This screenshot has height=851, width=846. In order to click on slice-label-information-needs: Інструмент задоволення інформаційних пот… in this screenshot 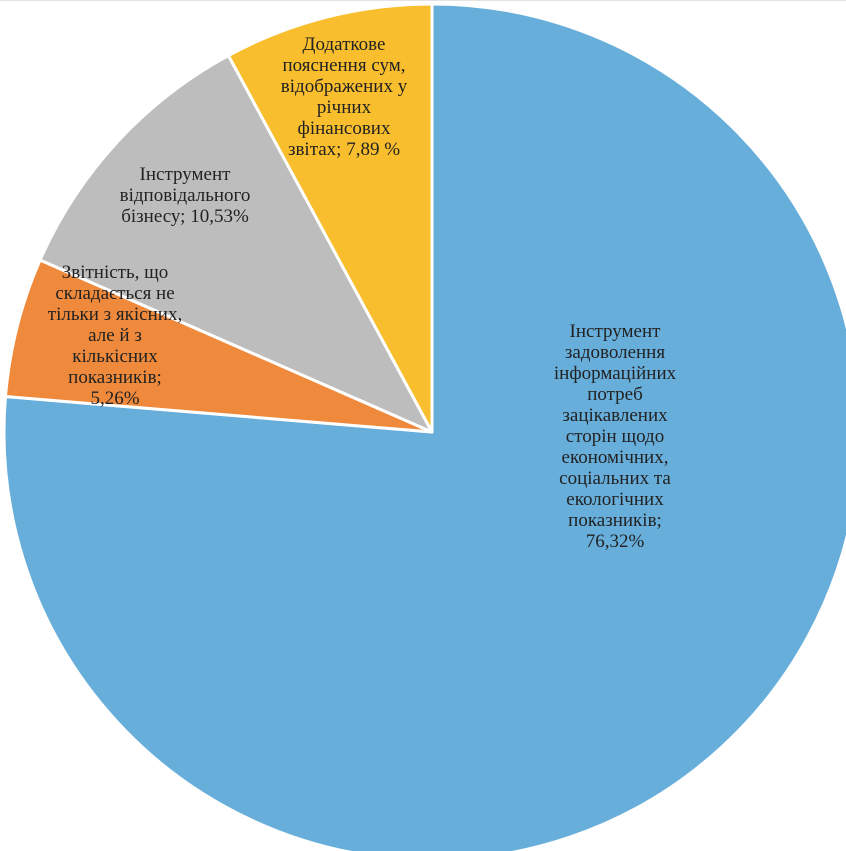, I will do `click(615, 436)`.